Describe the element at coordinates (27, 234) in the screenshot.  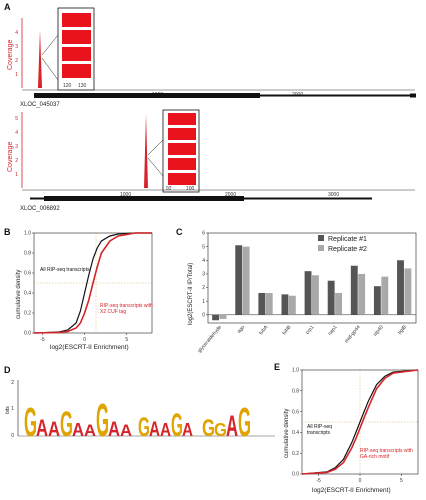
I see `b-ytick: 1.0` at that location.